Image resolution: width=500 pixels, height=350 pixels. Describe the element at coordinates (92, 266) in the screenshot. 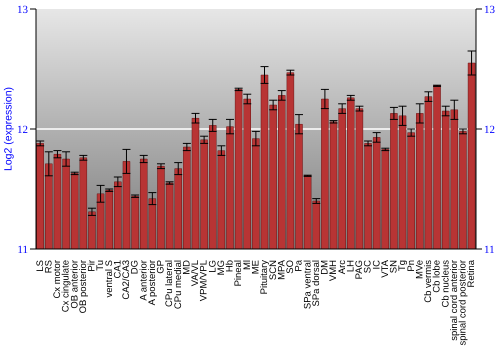

I see `x-tick-label: Pir` at that location.